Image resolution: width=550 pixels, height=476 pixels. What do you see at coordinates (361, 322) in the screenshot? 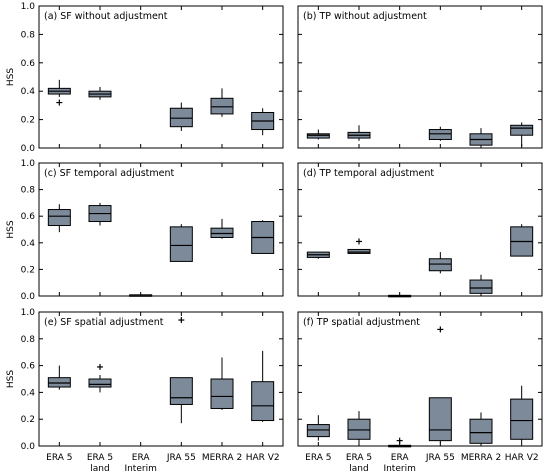
I see `panel-title: (f) TP spatial adjustment` at bounding box center [361, 322].